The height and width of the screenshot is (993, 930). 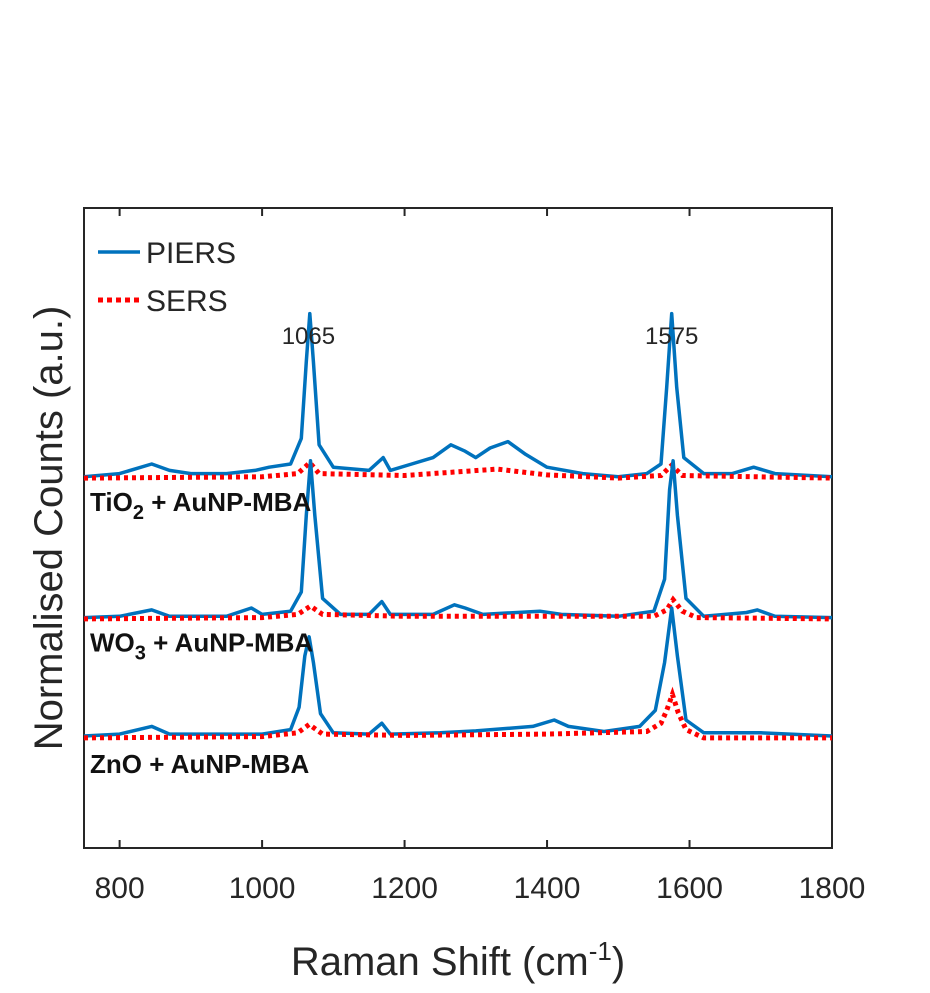 What do you see at coordinates (167, 277) in the screenshot?
I see `legend: PIERS SERS` at bounding box center [167, 277].